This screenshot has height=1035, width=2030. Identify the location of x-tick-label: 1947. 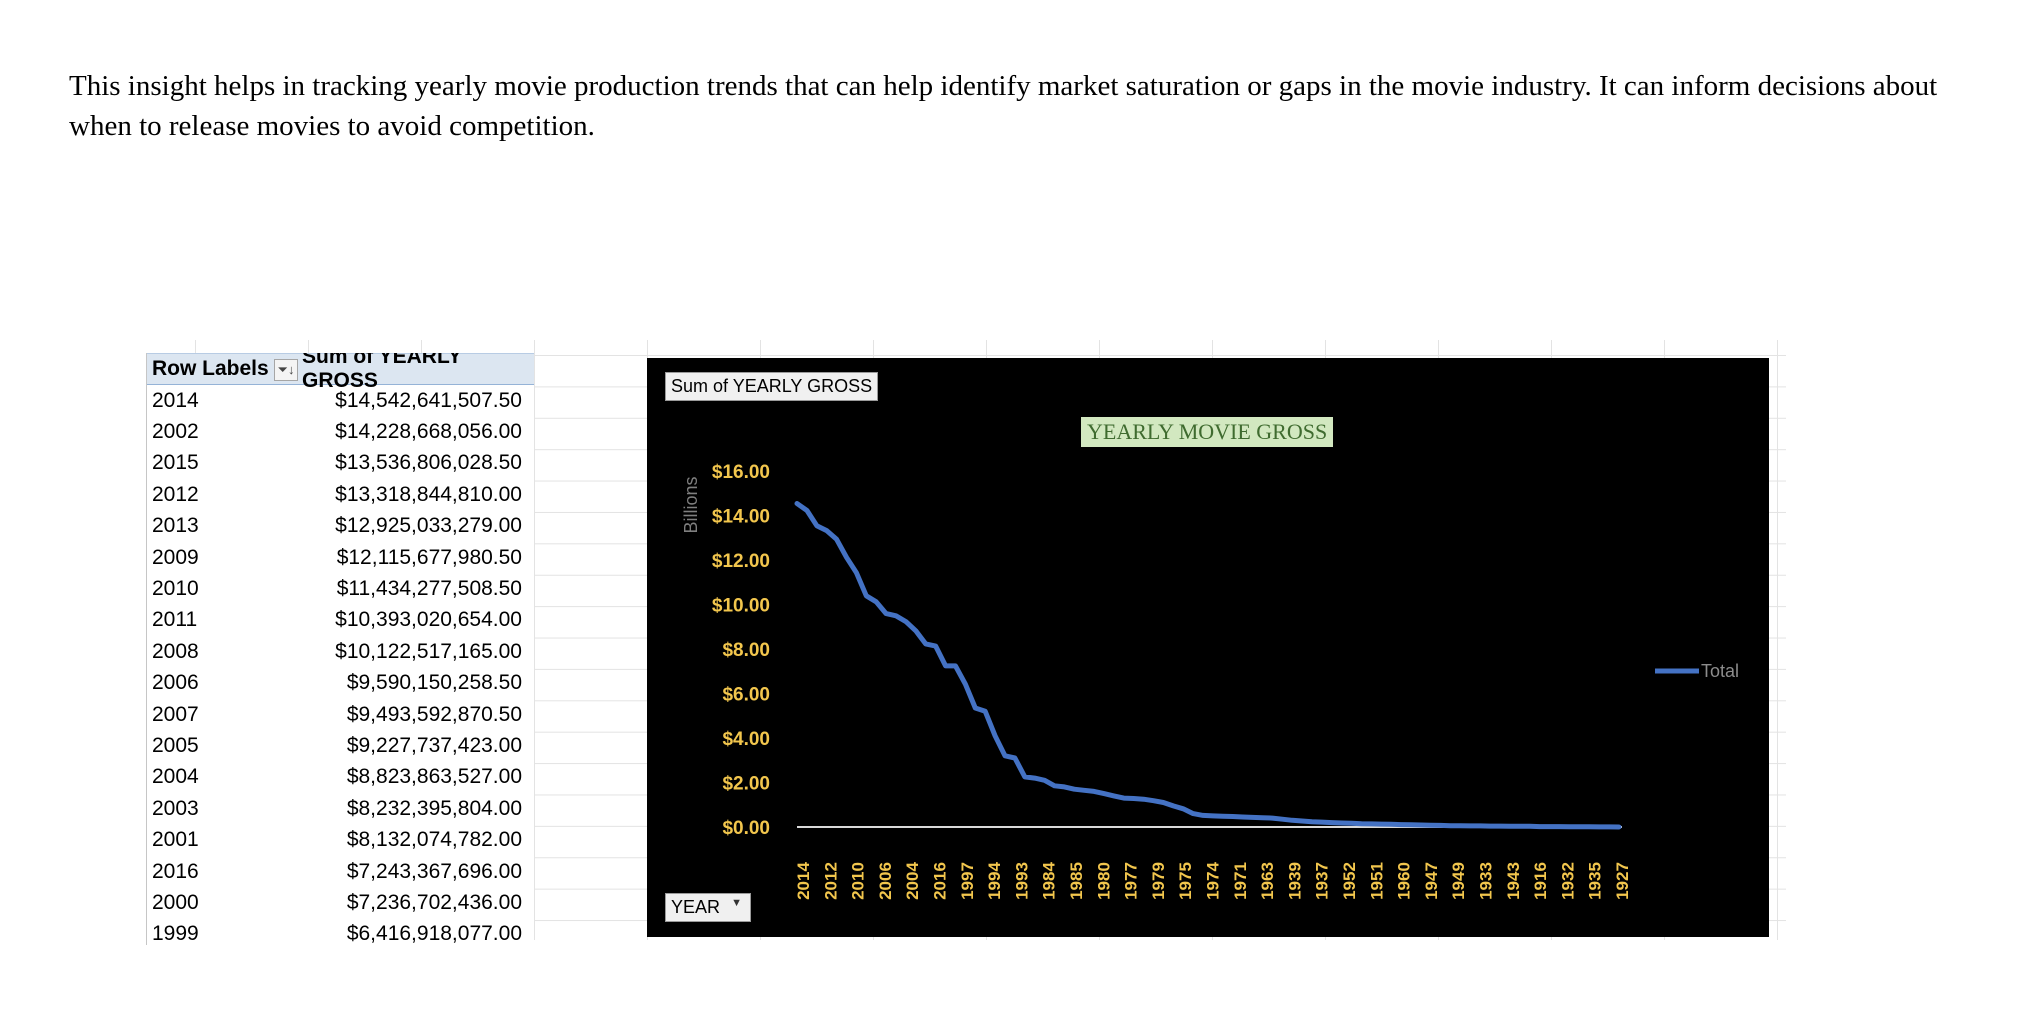
(1431, 881).